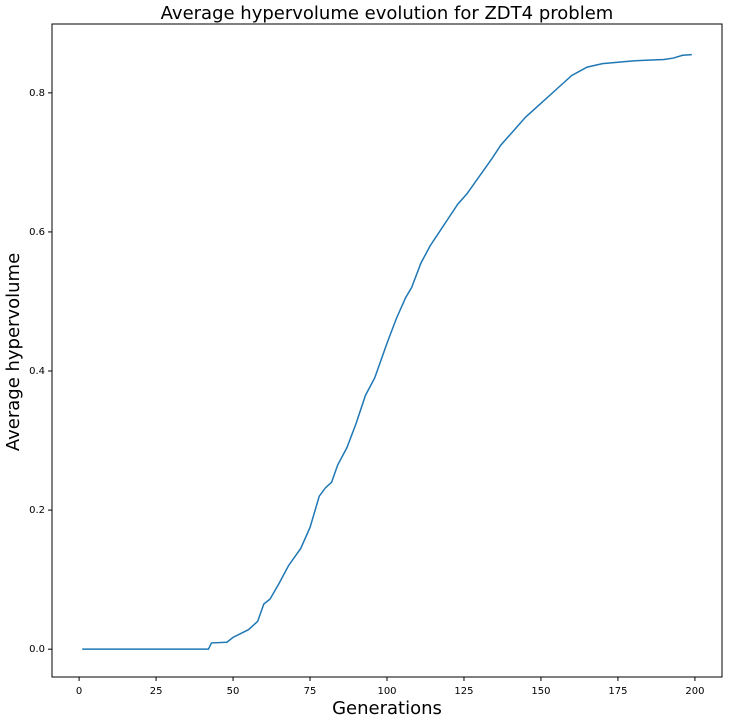 The width and height of the screenshot is (732, 725). Describe the element at coordinates (37, 232) in the screenshot. I see `y-tick-label: 0.6` at that location.